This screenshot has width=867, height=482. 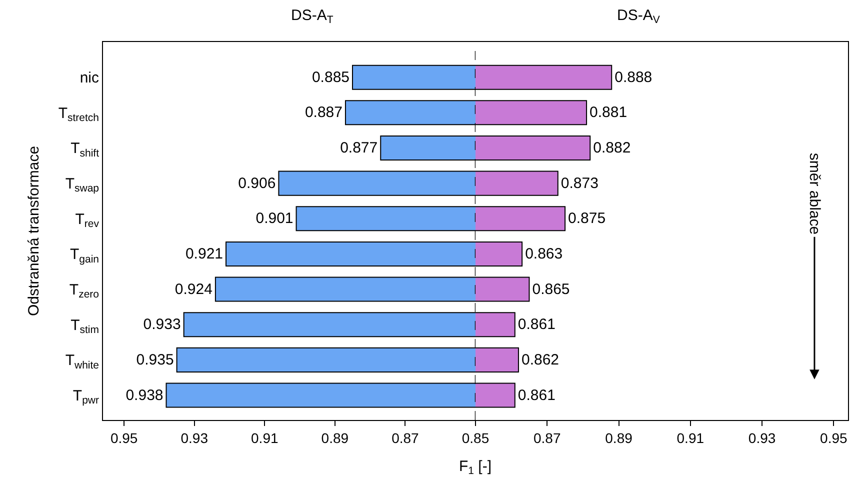 What do you see at coordinates (85, 256) in the screenshot?
I see `y-tick-label: T$_{gain}$` at bounding box center [85, 256].